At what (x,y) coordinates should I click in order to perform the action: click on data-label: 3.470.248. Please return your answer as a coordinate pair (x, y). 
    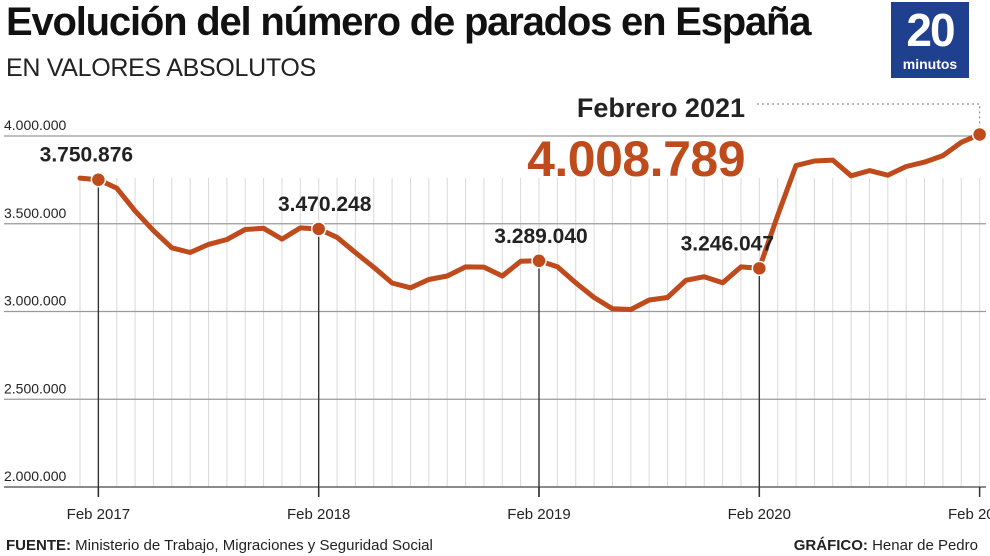
    Looking at the image, I should click on (325, 204).